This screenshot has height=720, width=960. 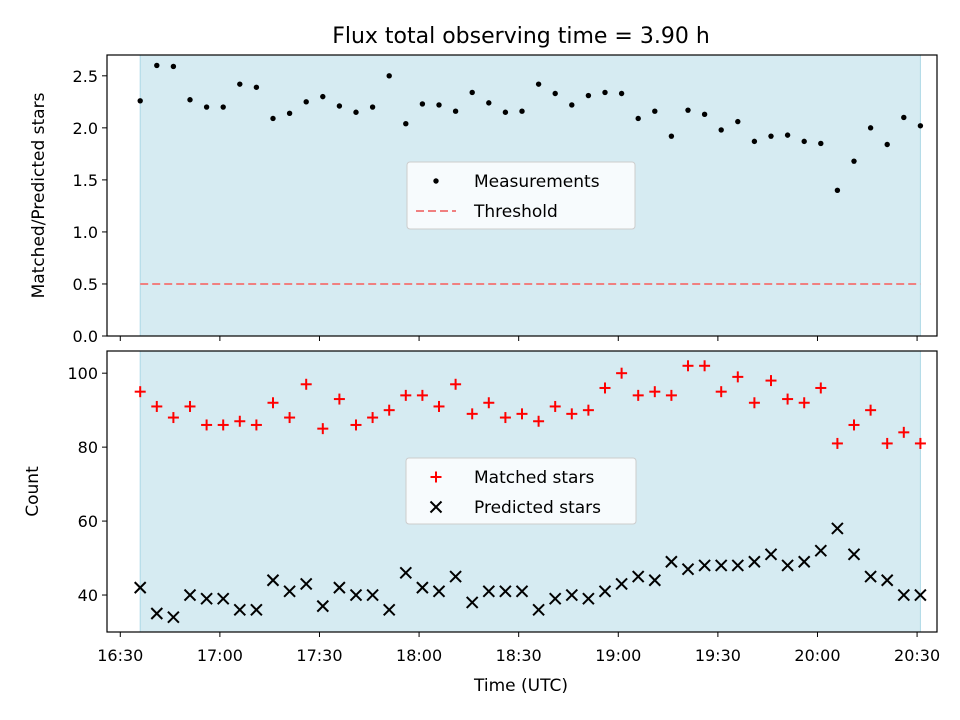 What do you see at coordinates (90, 206) in the screenshot?
I see `top-y-ticks: 0.0 0.5 1.0 1.5 2.0 2.5` at bounding box center [90, 206].